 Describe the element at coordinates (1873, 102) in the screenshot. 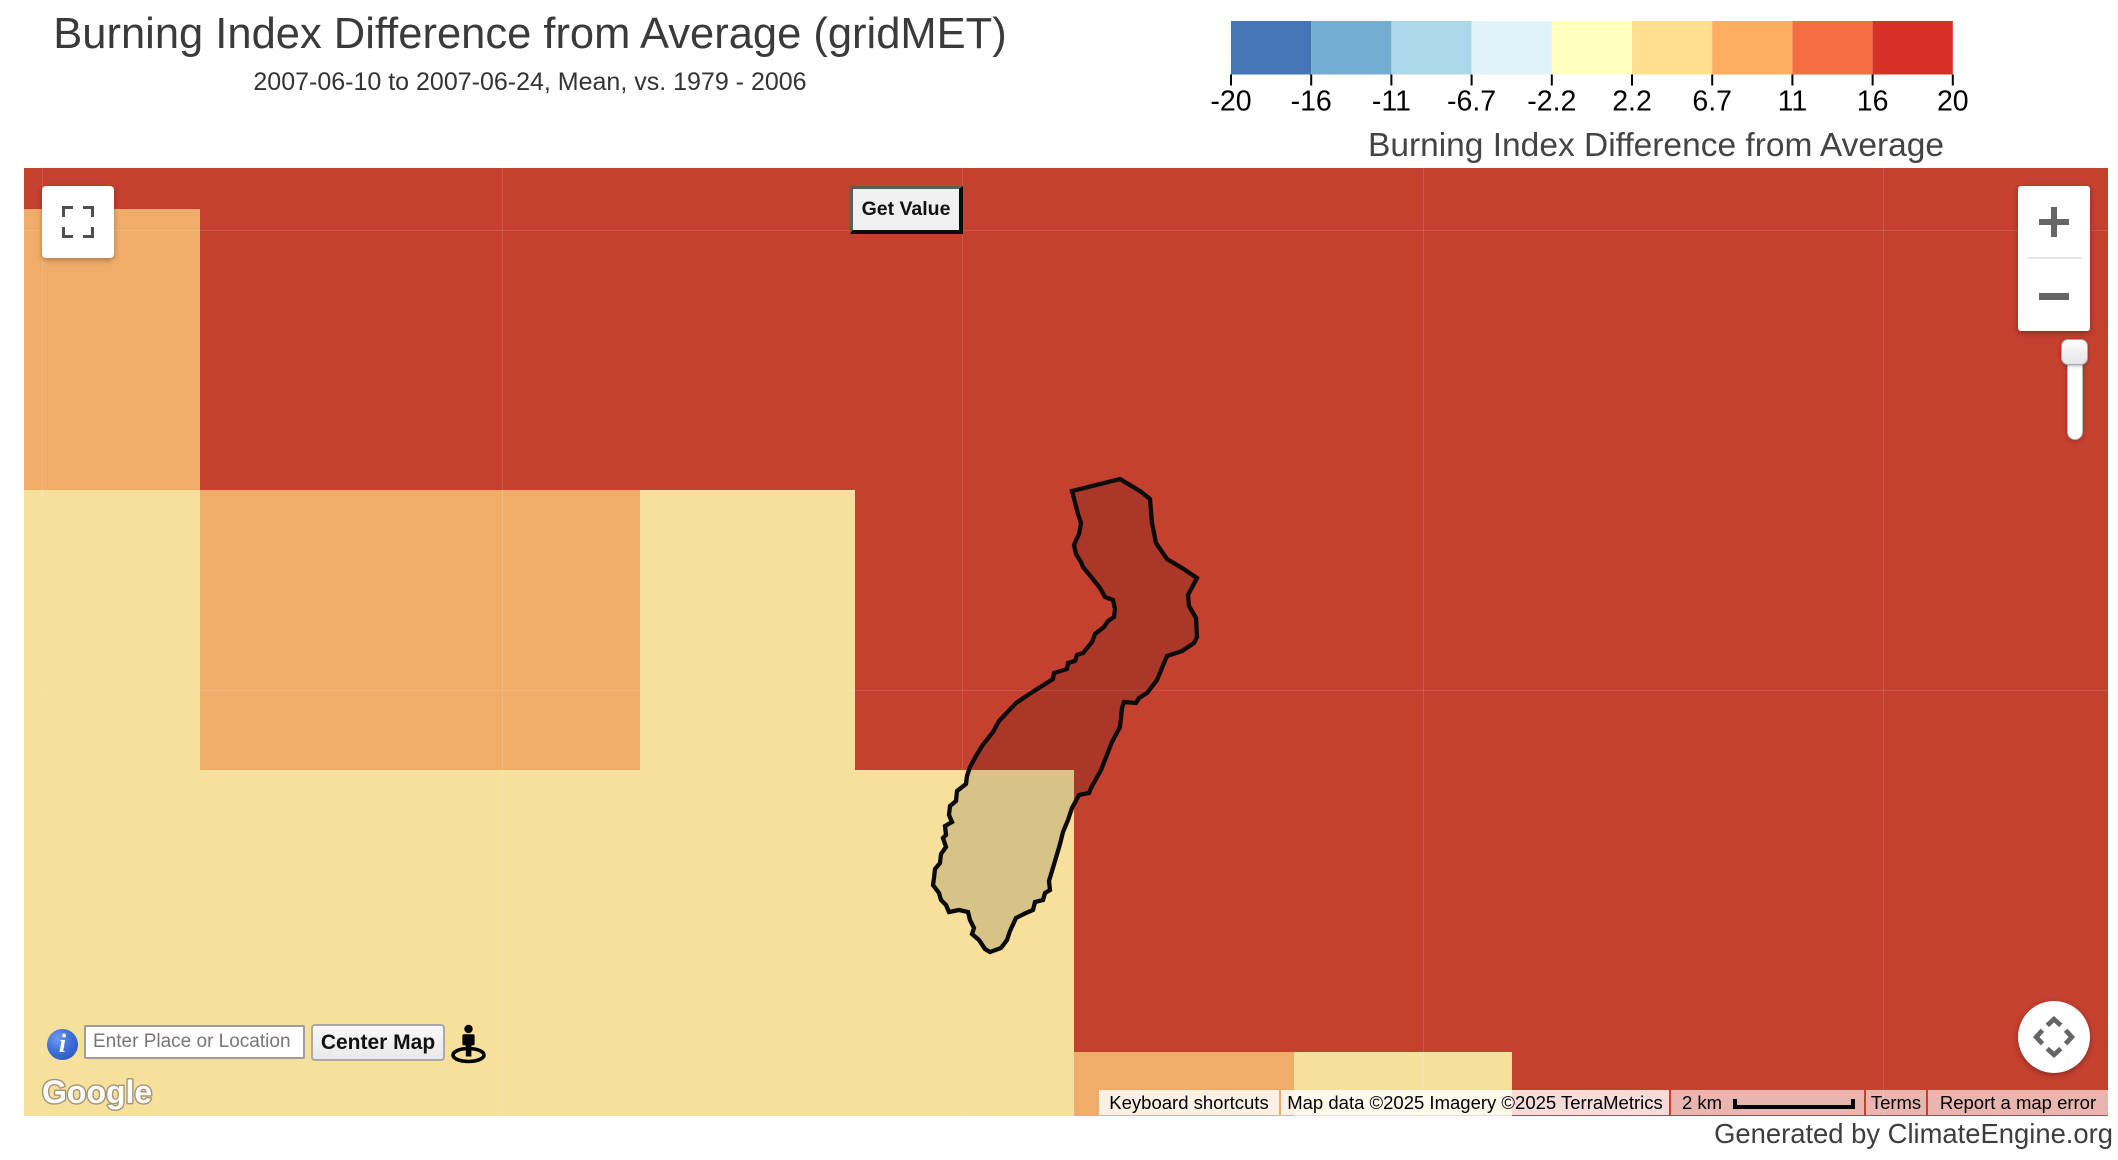

I see `svg-text: 16` at that location.